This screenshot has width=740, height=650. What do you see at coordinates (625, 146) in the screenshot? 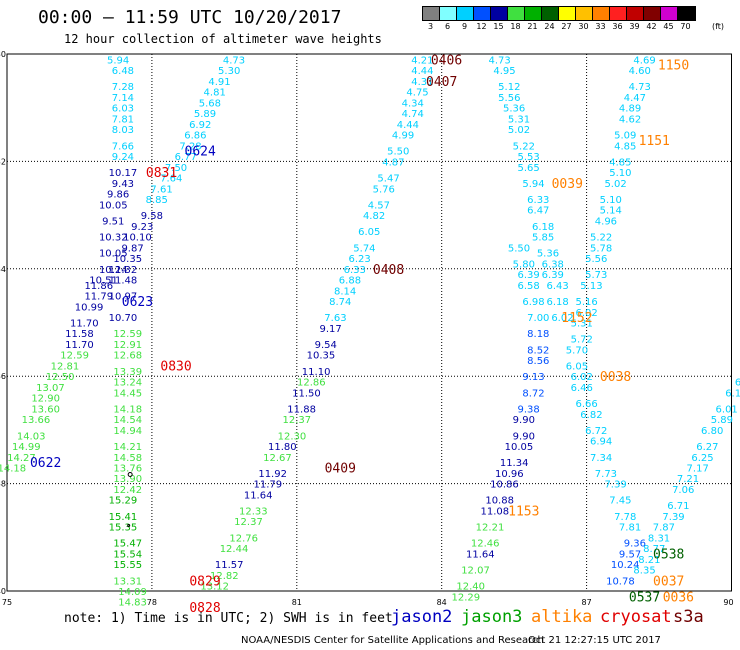
I see `wave-height-value: 4.85` at bounding box center [625, 146].